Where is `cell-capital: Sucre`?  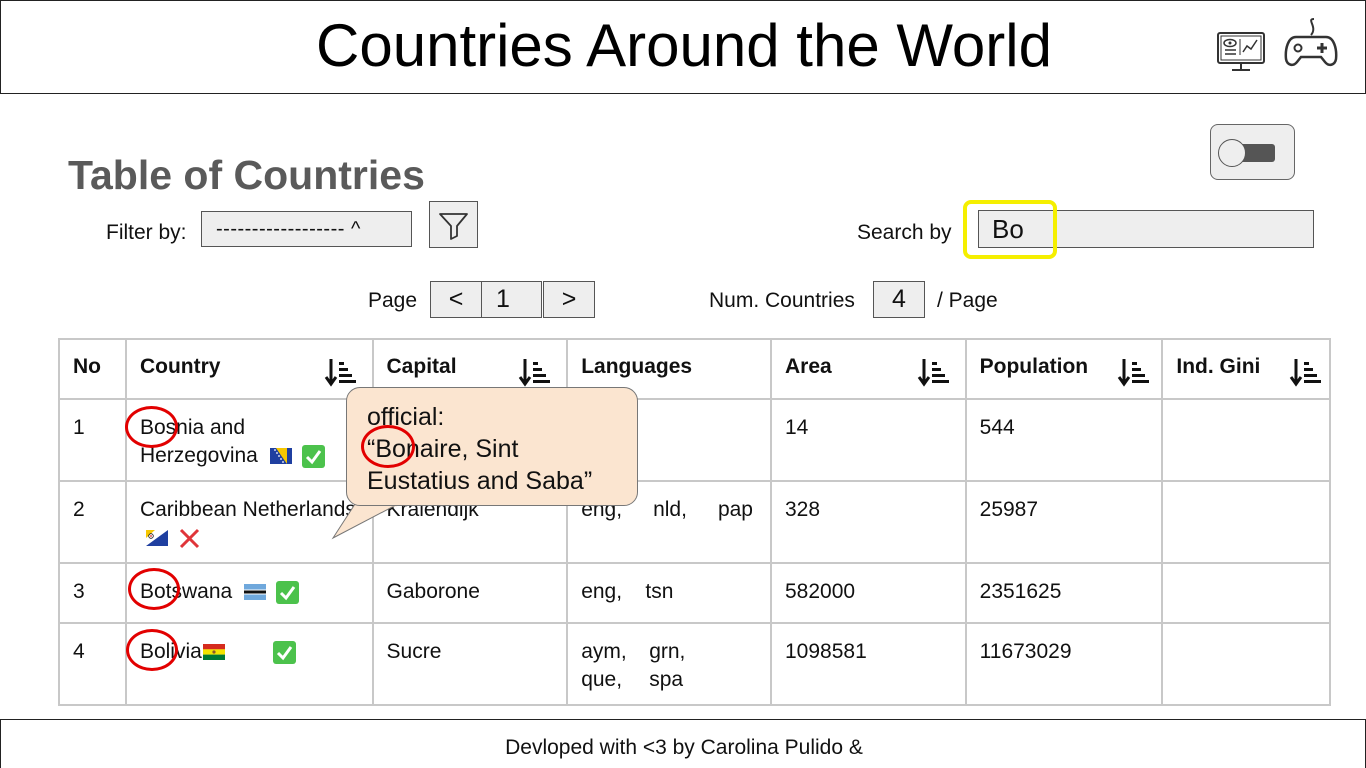 cell-capital: Sucre is located at coordinates (470, 664).